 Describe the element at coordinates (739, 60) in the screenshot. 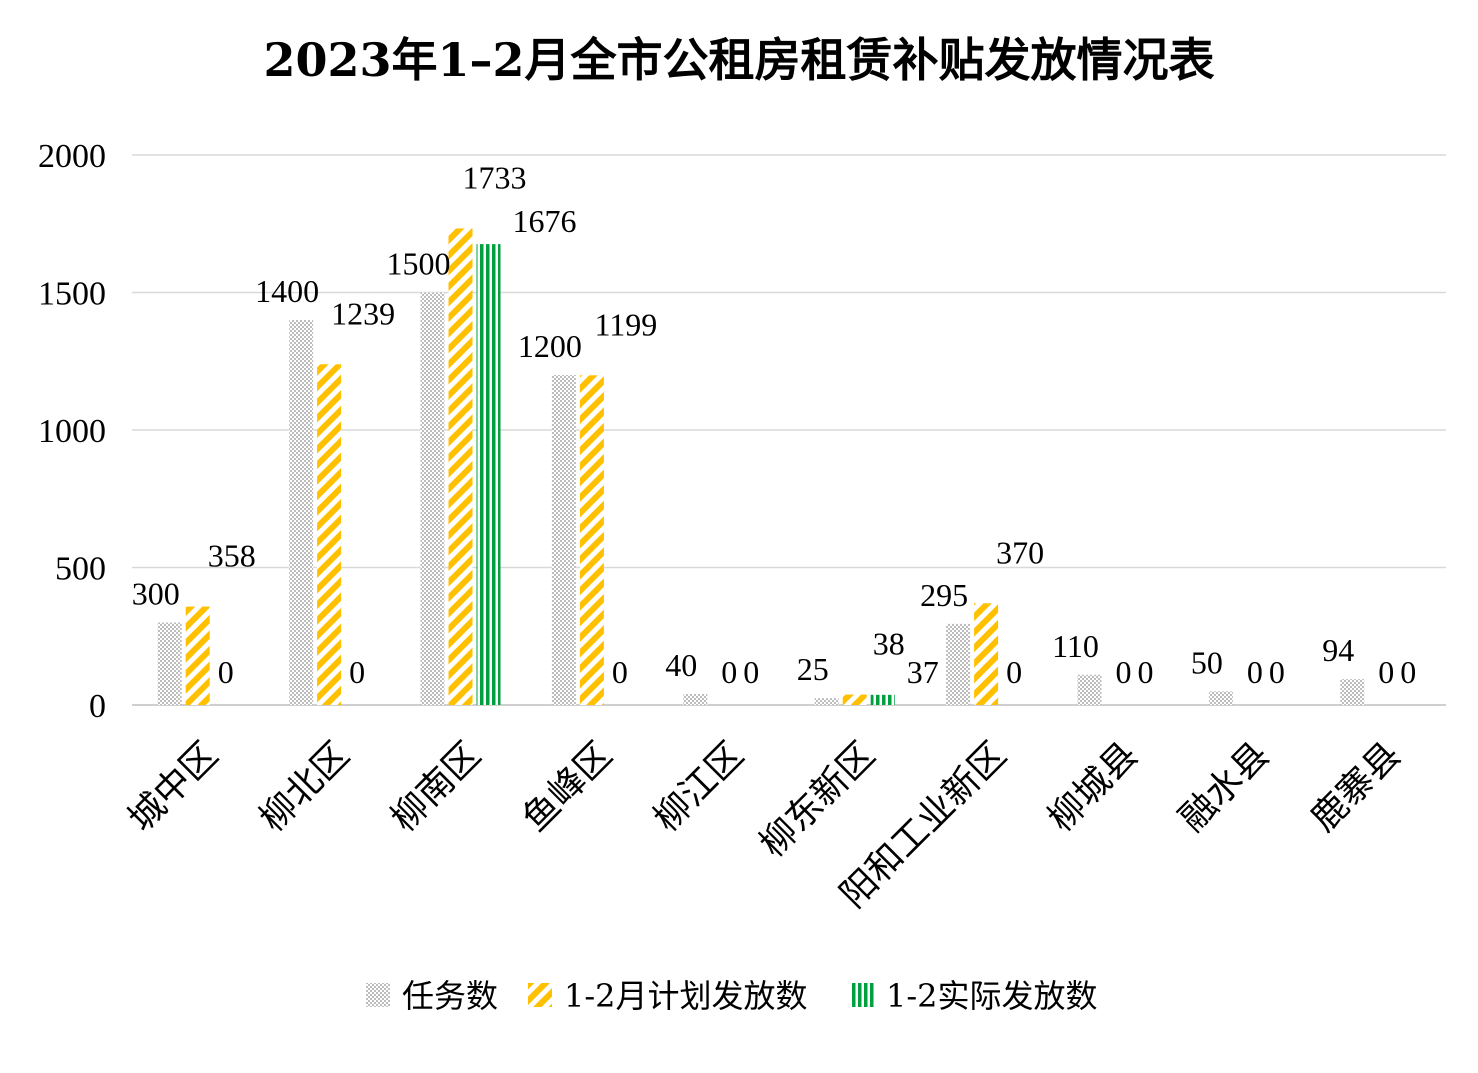

I see `chart-title: 2023年1–2月全市公租房租赁补贴发放情况表` at that location.